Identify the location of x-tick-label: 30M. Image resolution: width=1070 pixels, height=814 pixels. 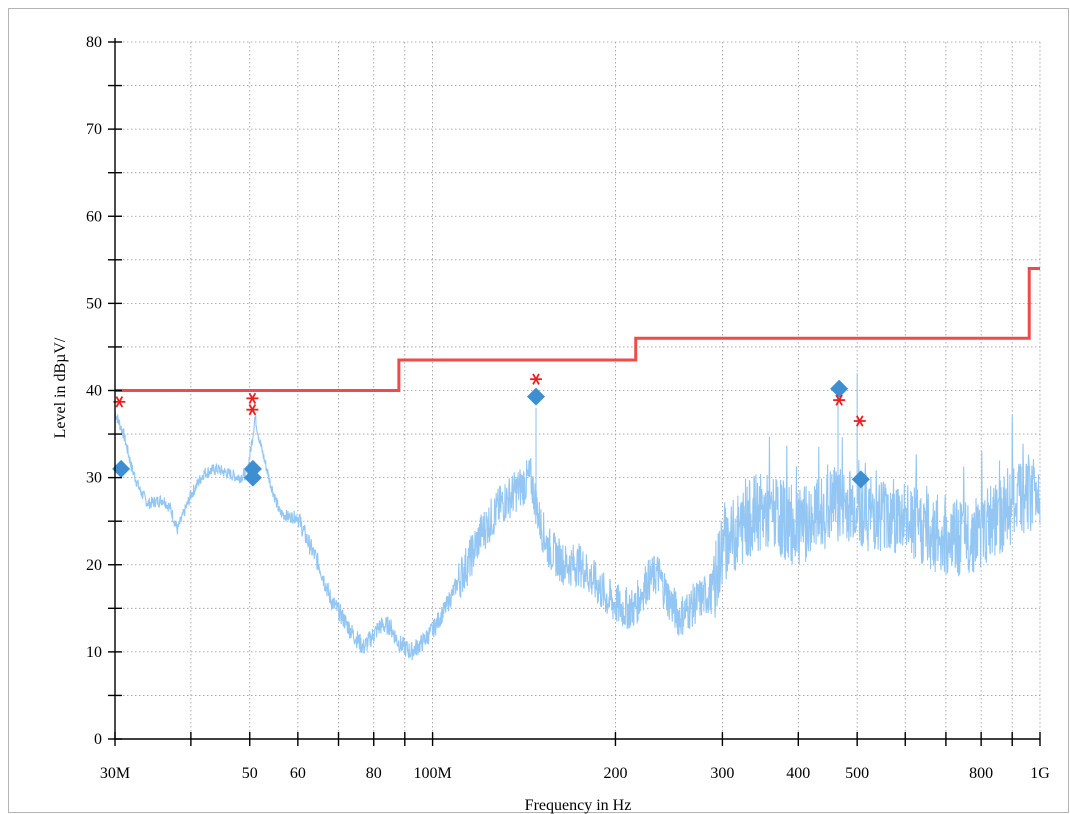
(115, 773).